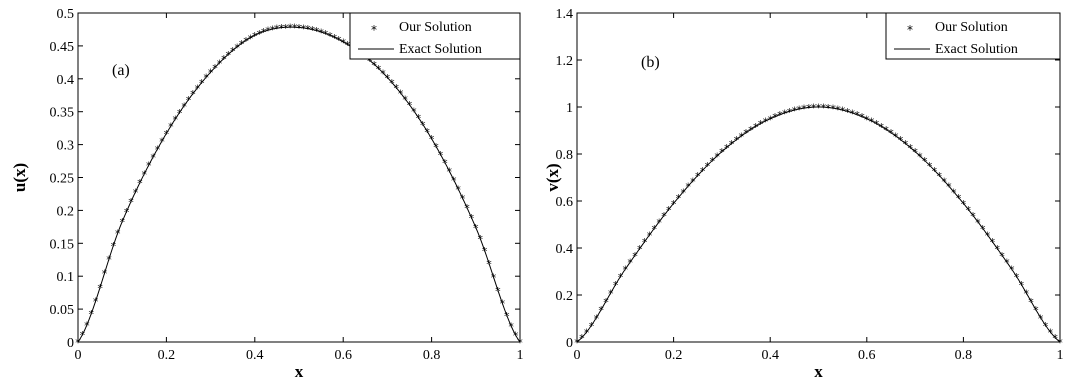 Image resolution: width=1065 pixels, height=379 pixels. I want to click on panel-a-xlabel: x, so click(299, 370).